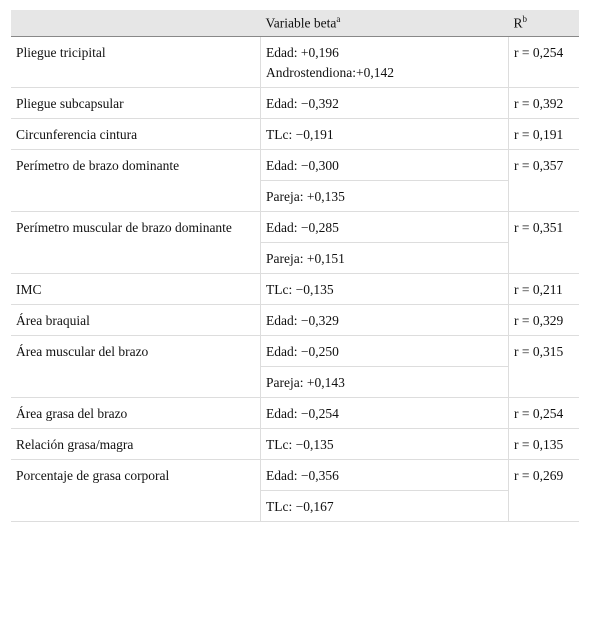 This screenshot has height=644, width=590. I want to click on table-row: Área braquial Edad: −0,329 r = 0,329, so click(295, 320).